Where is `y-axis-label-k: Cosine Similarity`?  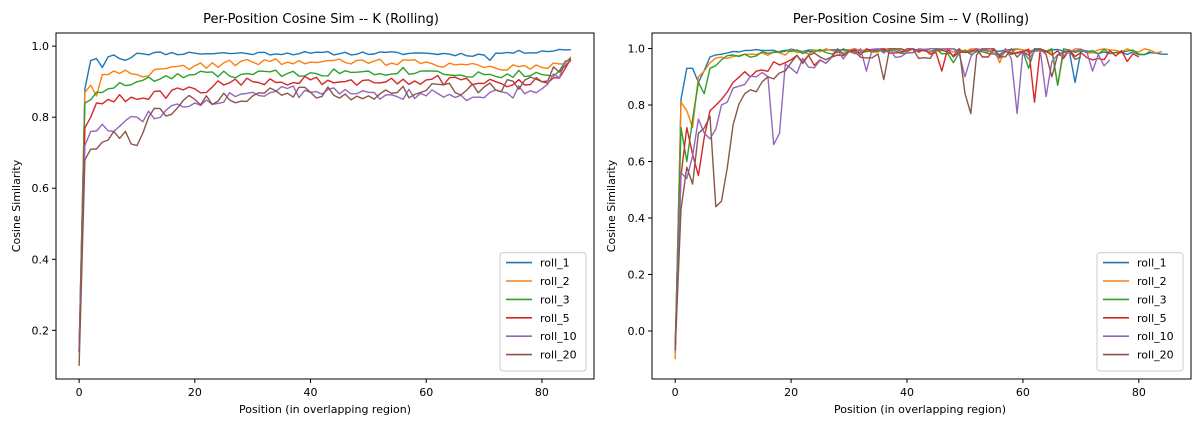
y-axis-label-k: Cosine Similarity is located at coordinates (16, 205).